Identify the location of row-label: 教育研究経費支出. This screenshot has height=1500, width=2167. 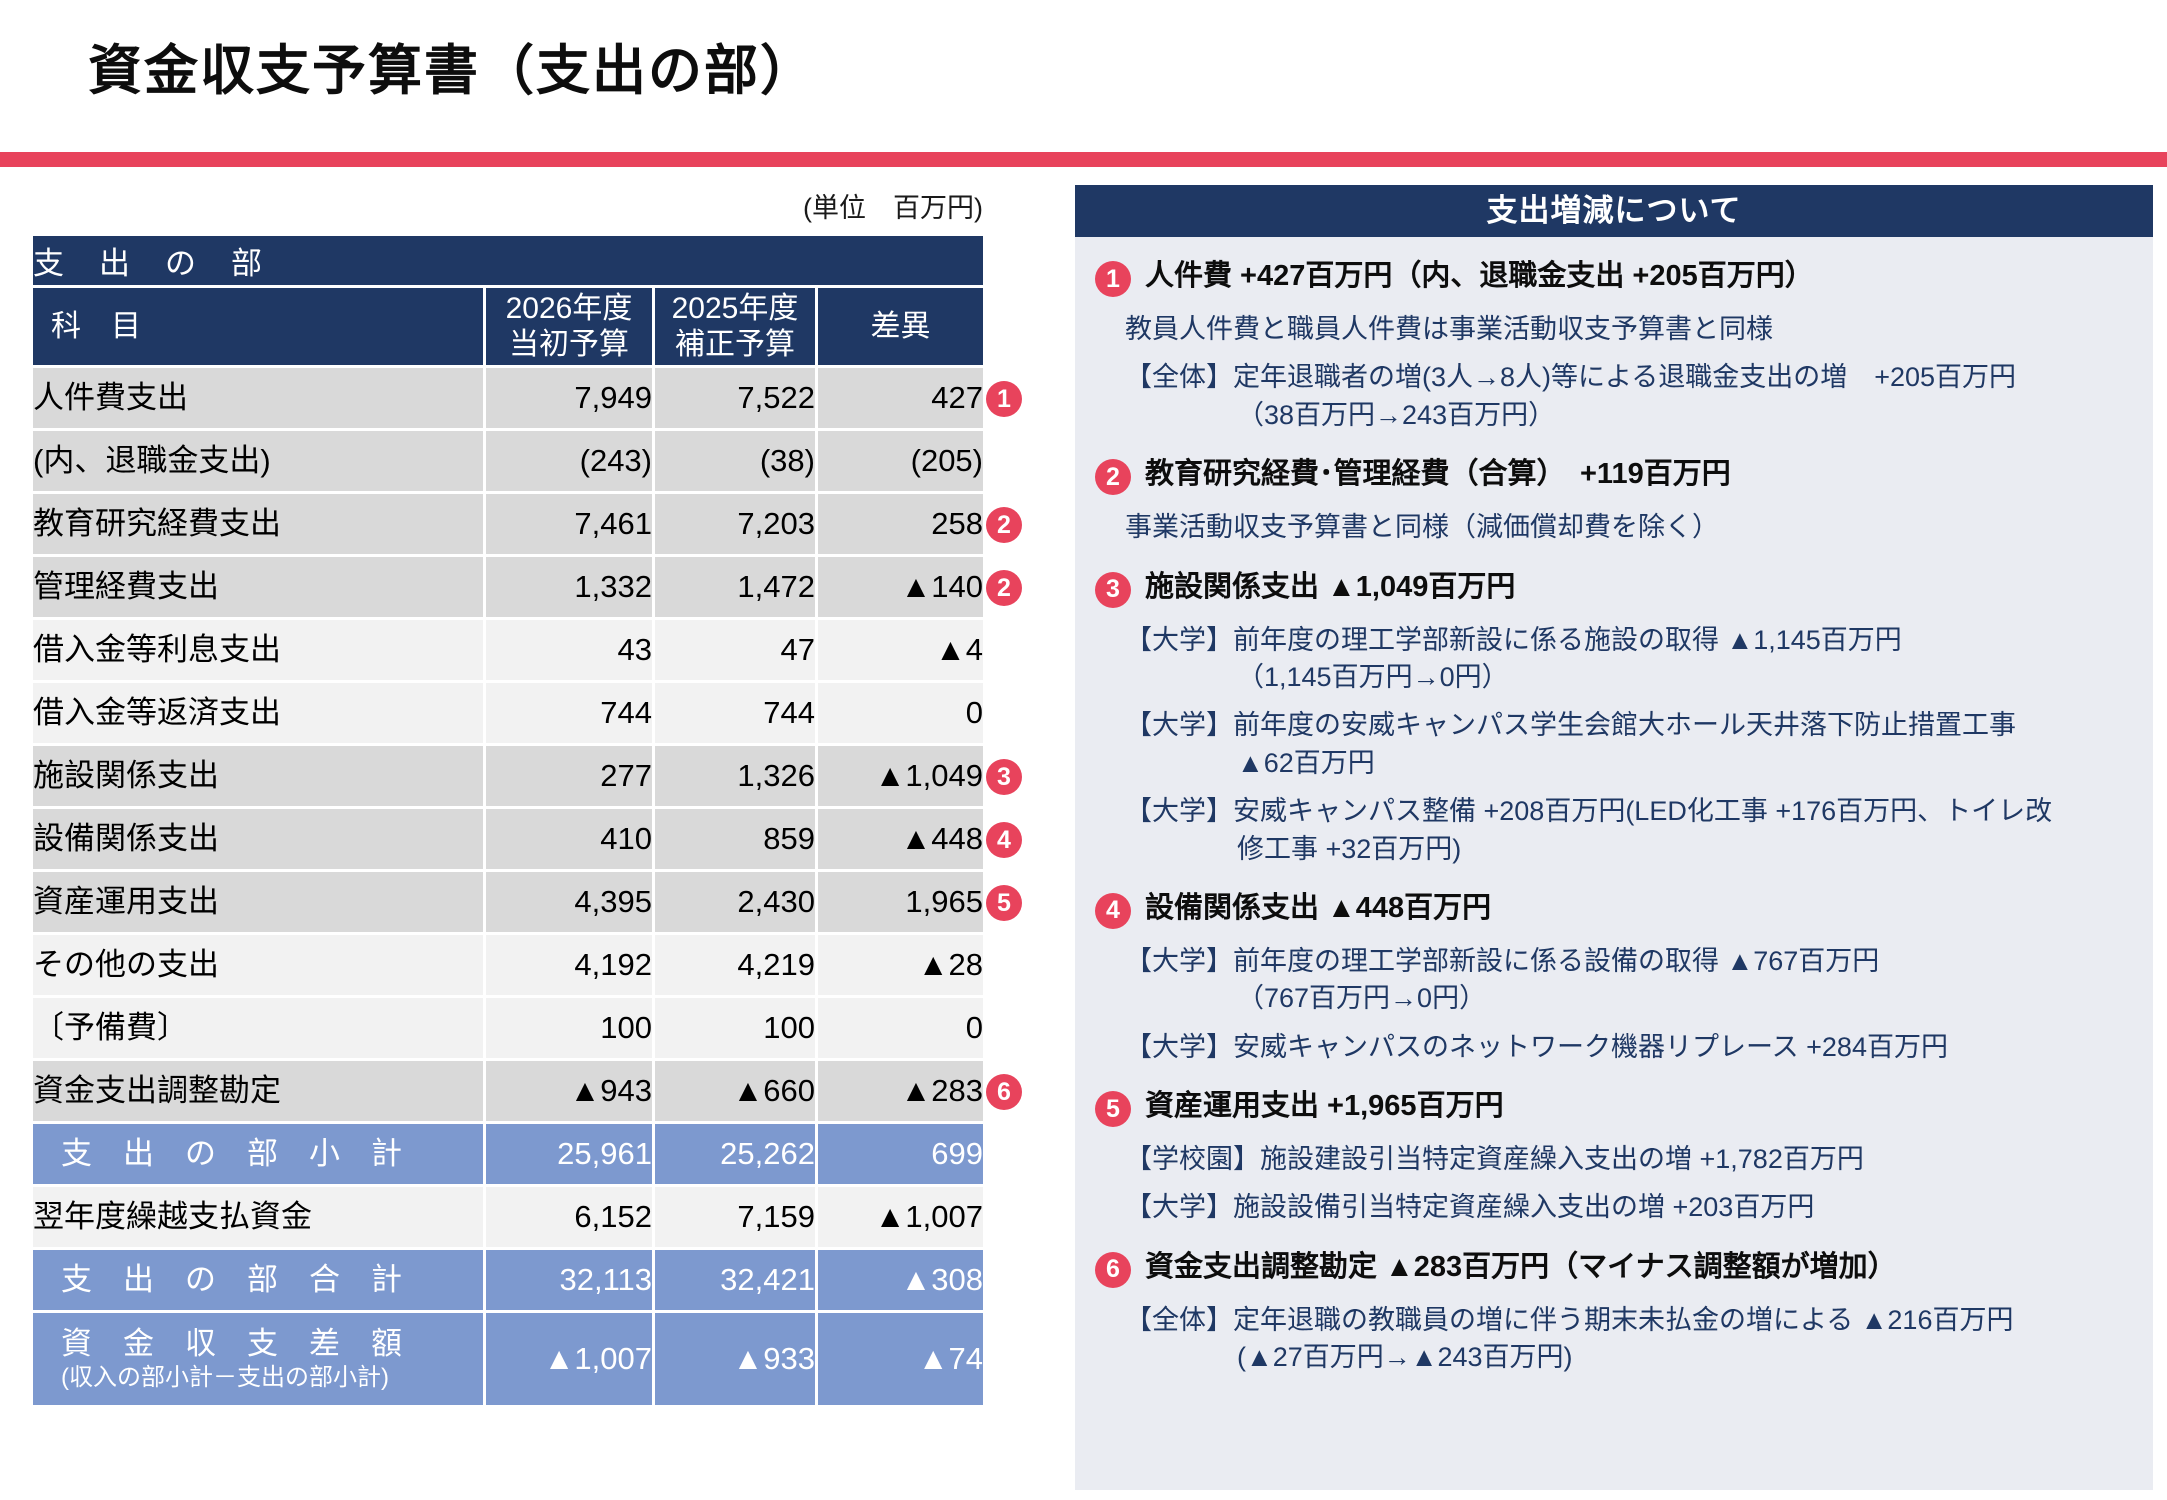
(258, 524).